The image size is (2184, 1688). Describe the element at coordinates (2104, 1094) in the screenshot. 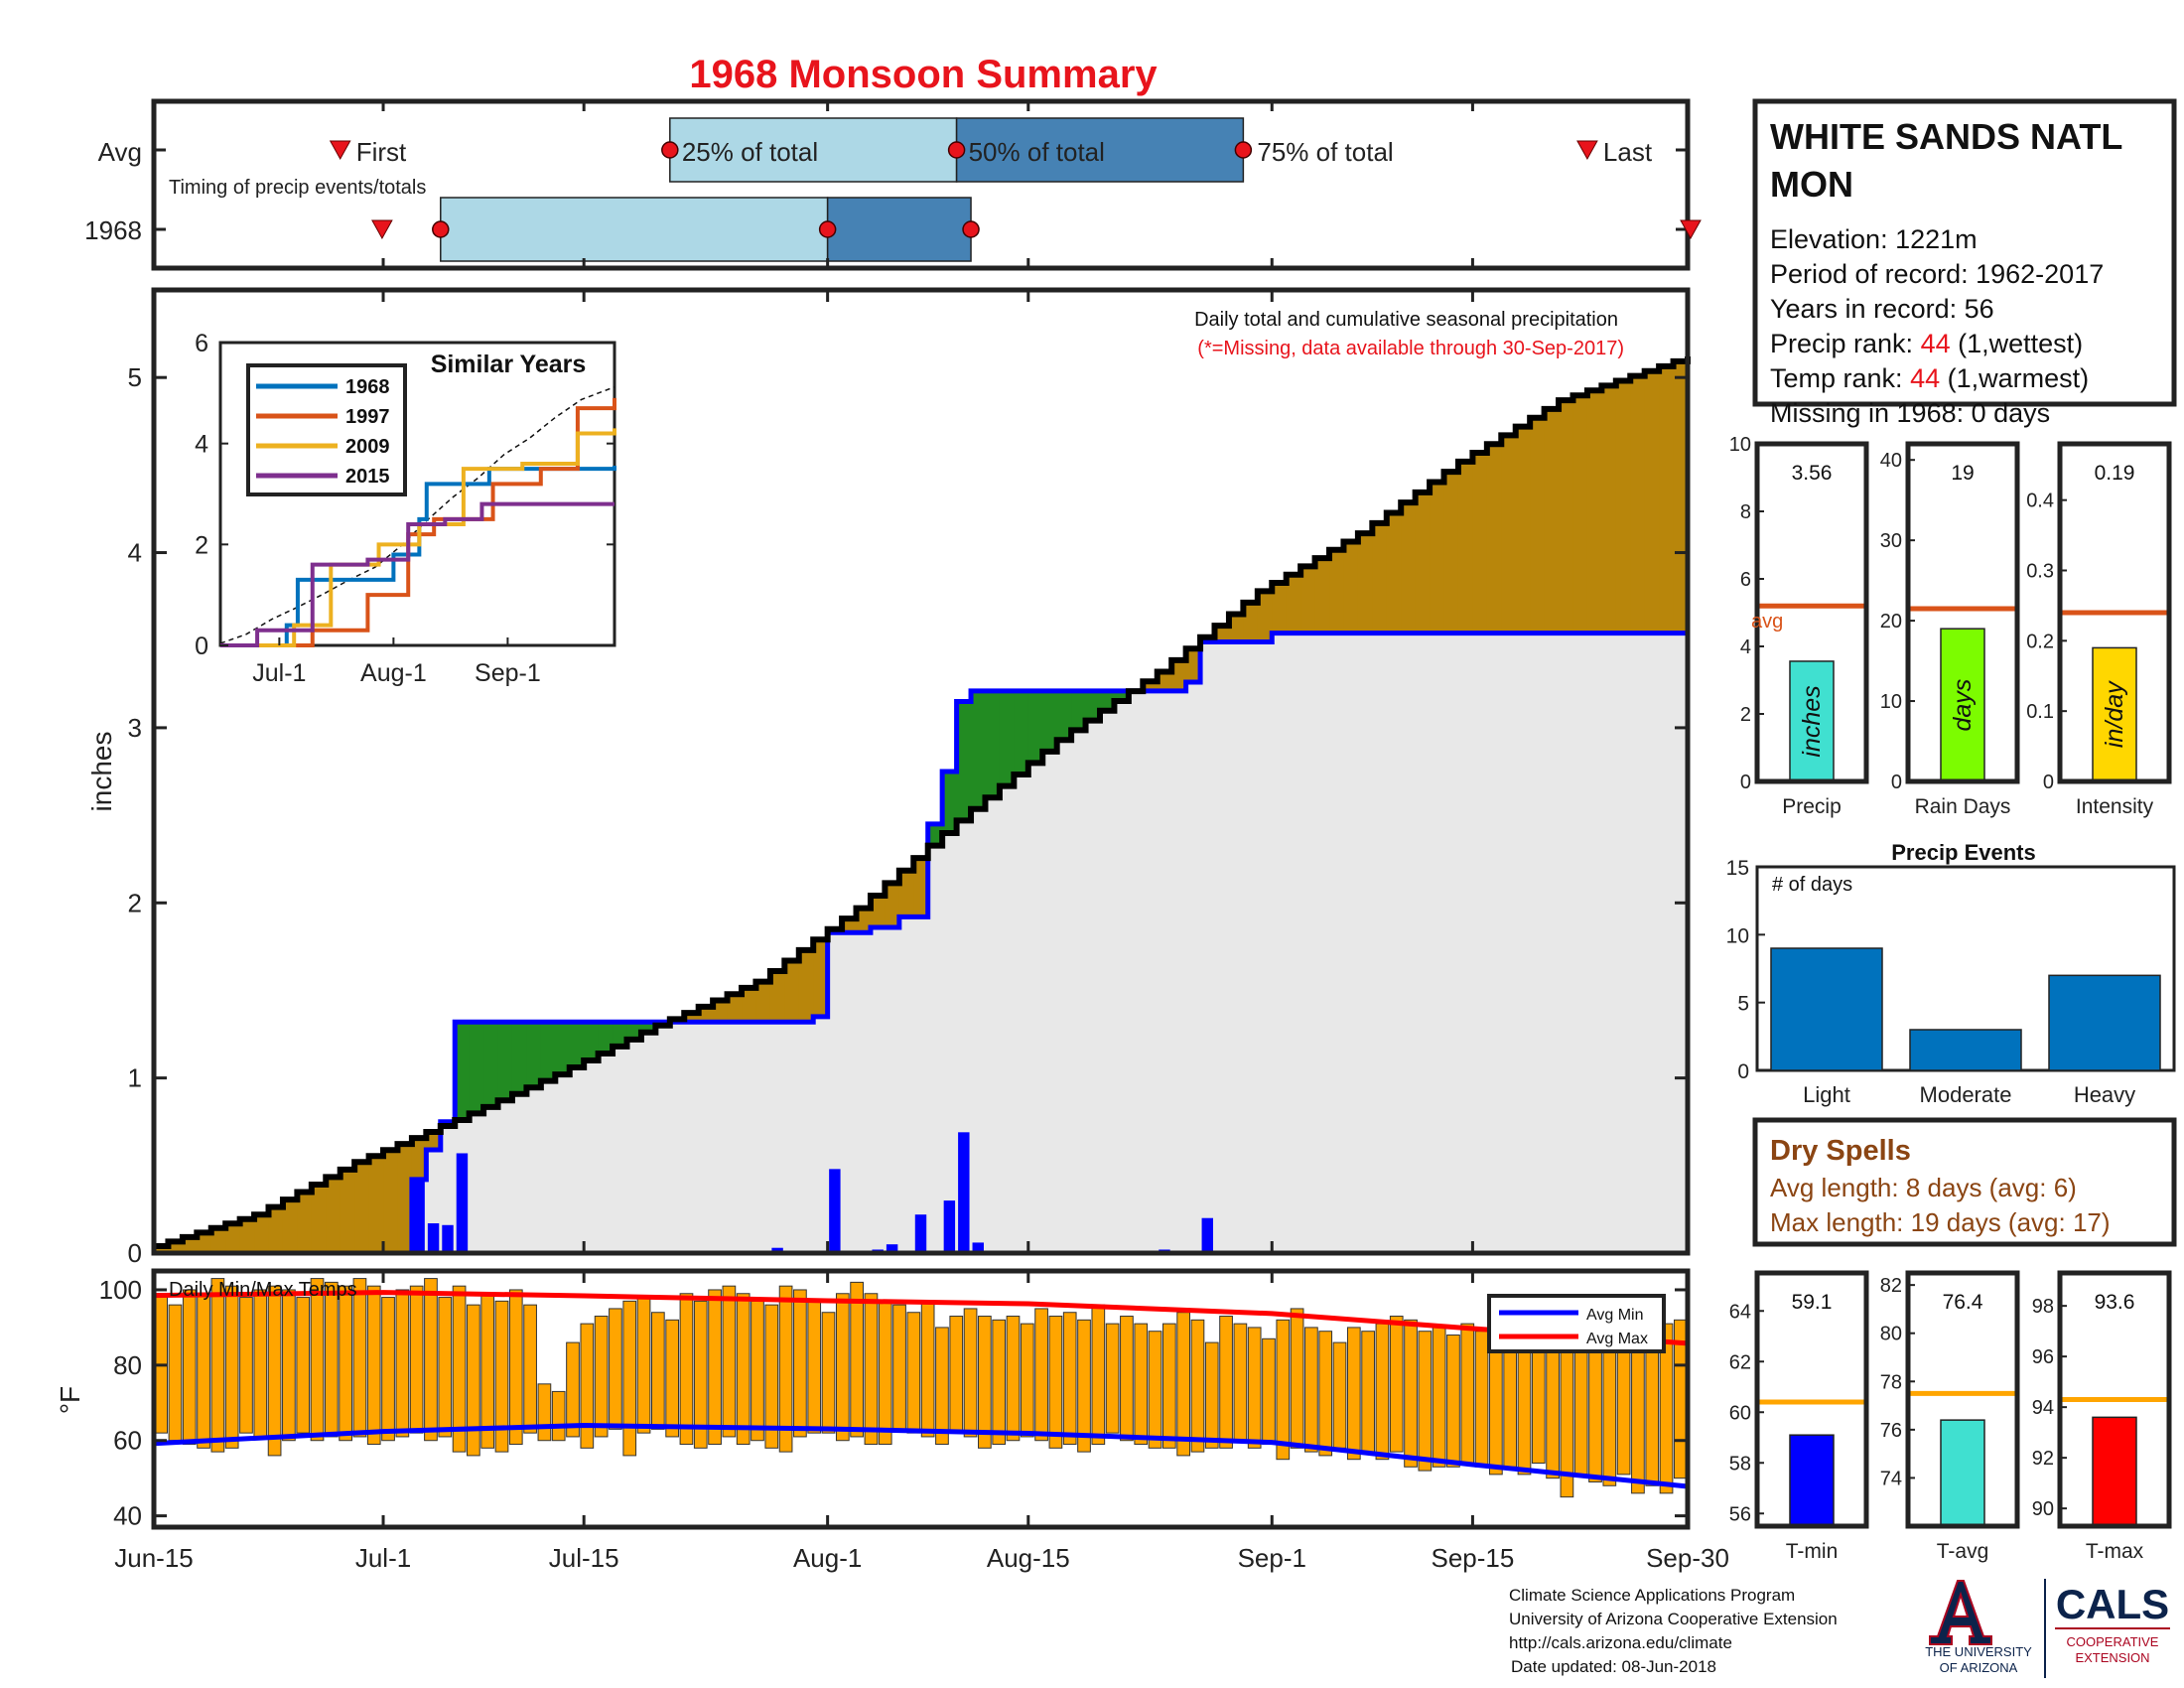

I see `events-category-label: Heavy` at that location.